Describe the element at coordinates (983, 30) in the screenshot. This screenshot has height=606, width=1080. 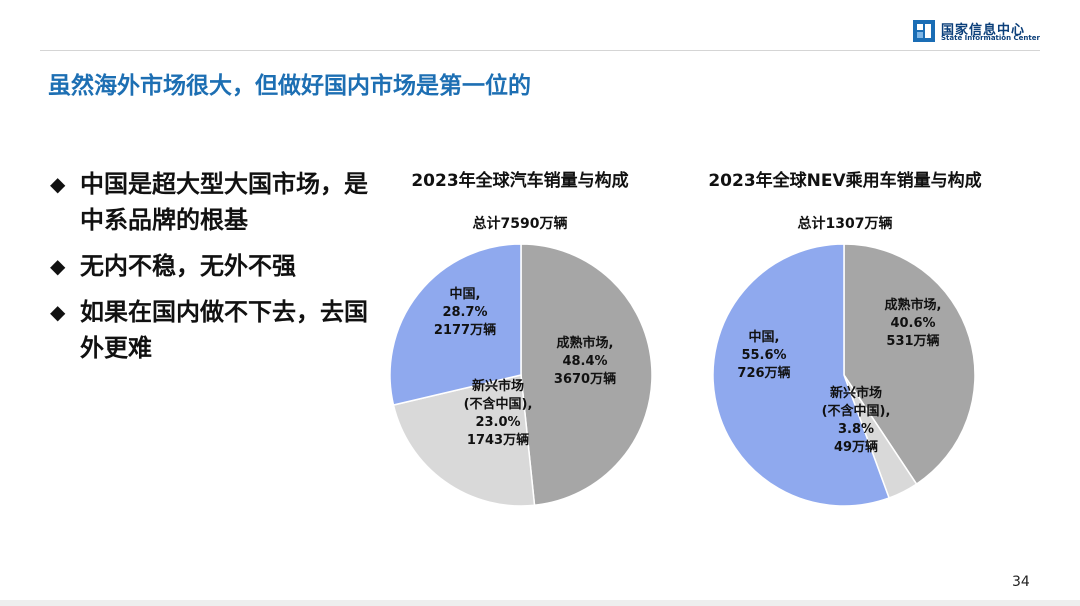
I see `logo-chinese-text: 国家信息中心` at that location.